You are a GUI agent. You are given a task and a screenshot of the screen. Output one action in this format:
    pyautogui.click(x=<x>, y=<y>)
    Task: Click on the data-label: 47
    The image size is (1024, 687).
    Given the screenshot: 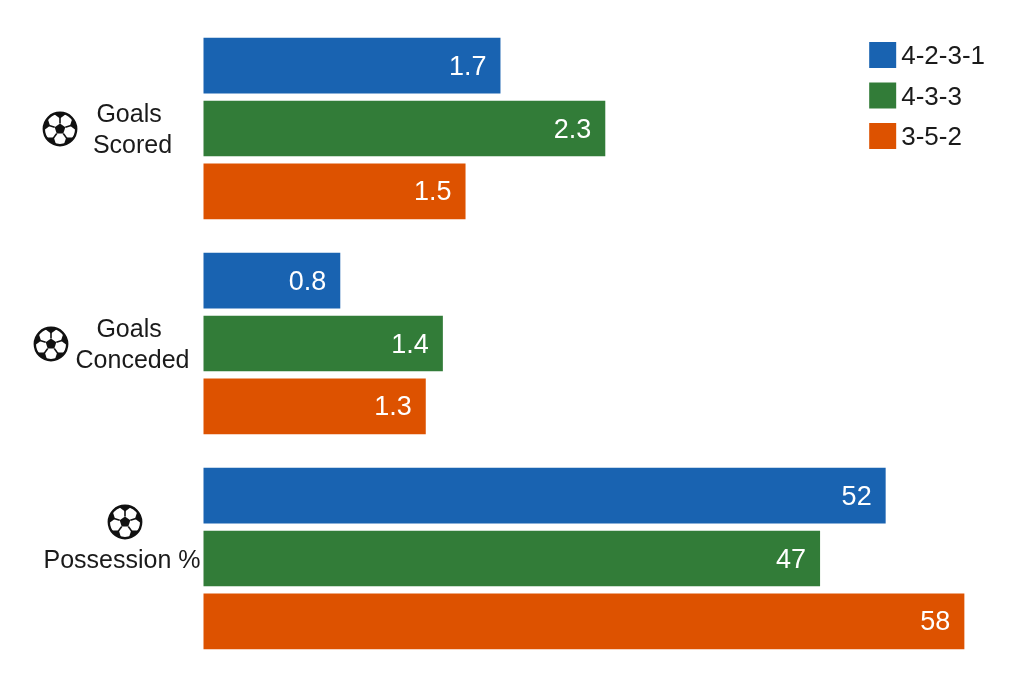 What is the action you would take?
    pyautogui.click(x=791, y=558)
    